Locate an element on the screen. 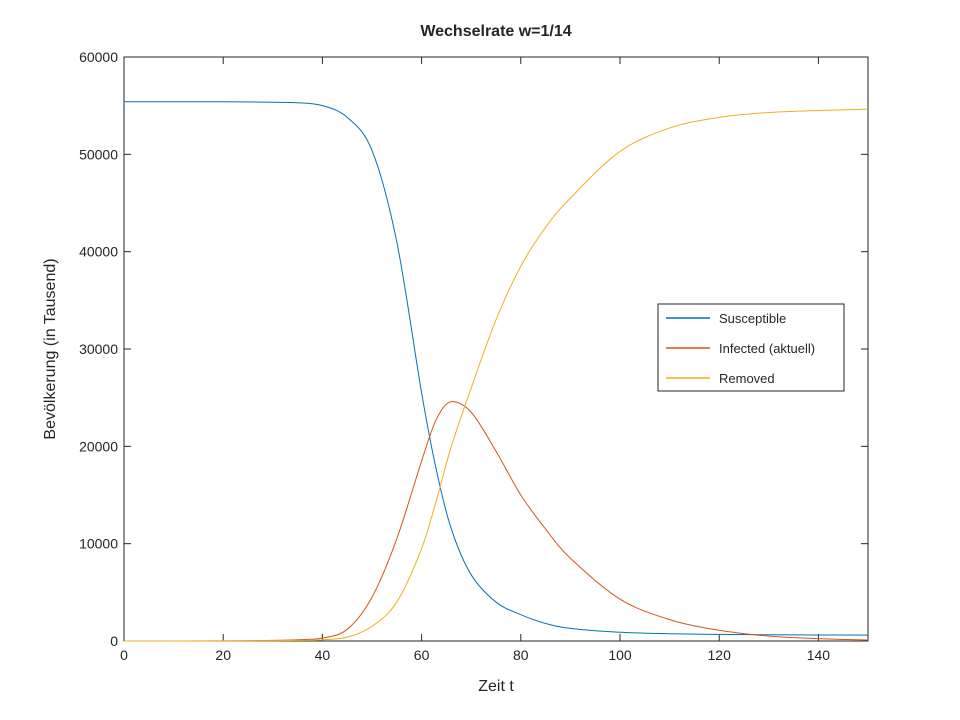 The height and width of the screenshot is (720, 960). x-tick-label: 60 is located at coordinates (422, 655).